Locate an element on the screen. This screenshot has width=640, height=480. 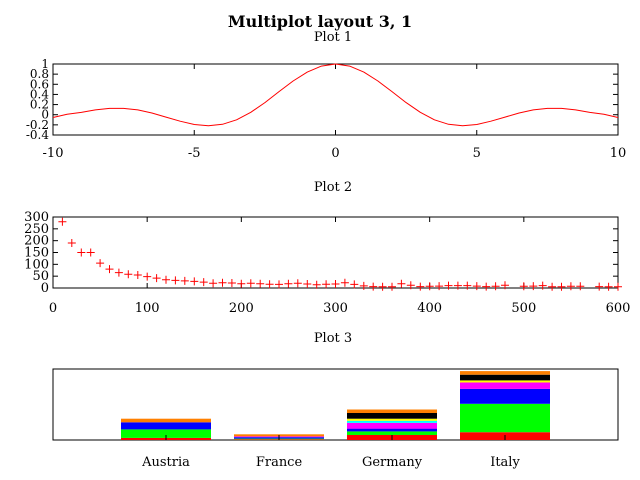
plot2-title: Plot 2 is located at coordinates (333, 187).